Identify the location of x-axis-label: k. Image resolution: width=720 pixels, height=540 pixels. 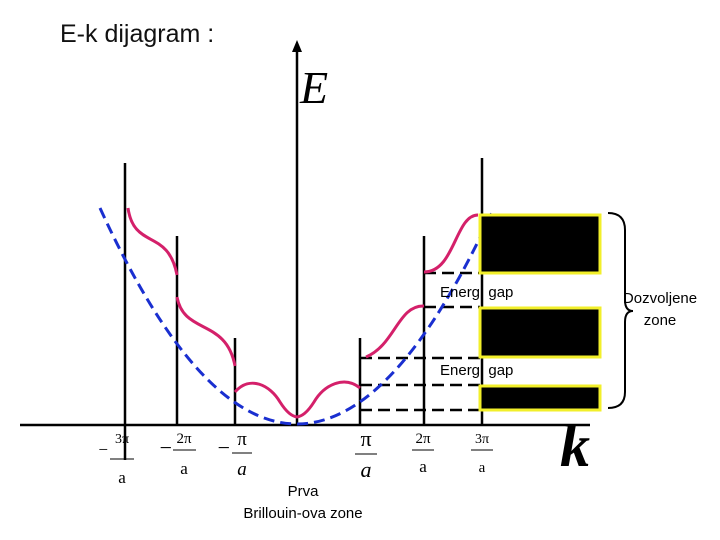
(575, 446).